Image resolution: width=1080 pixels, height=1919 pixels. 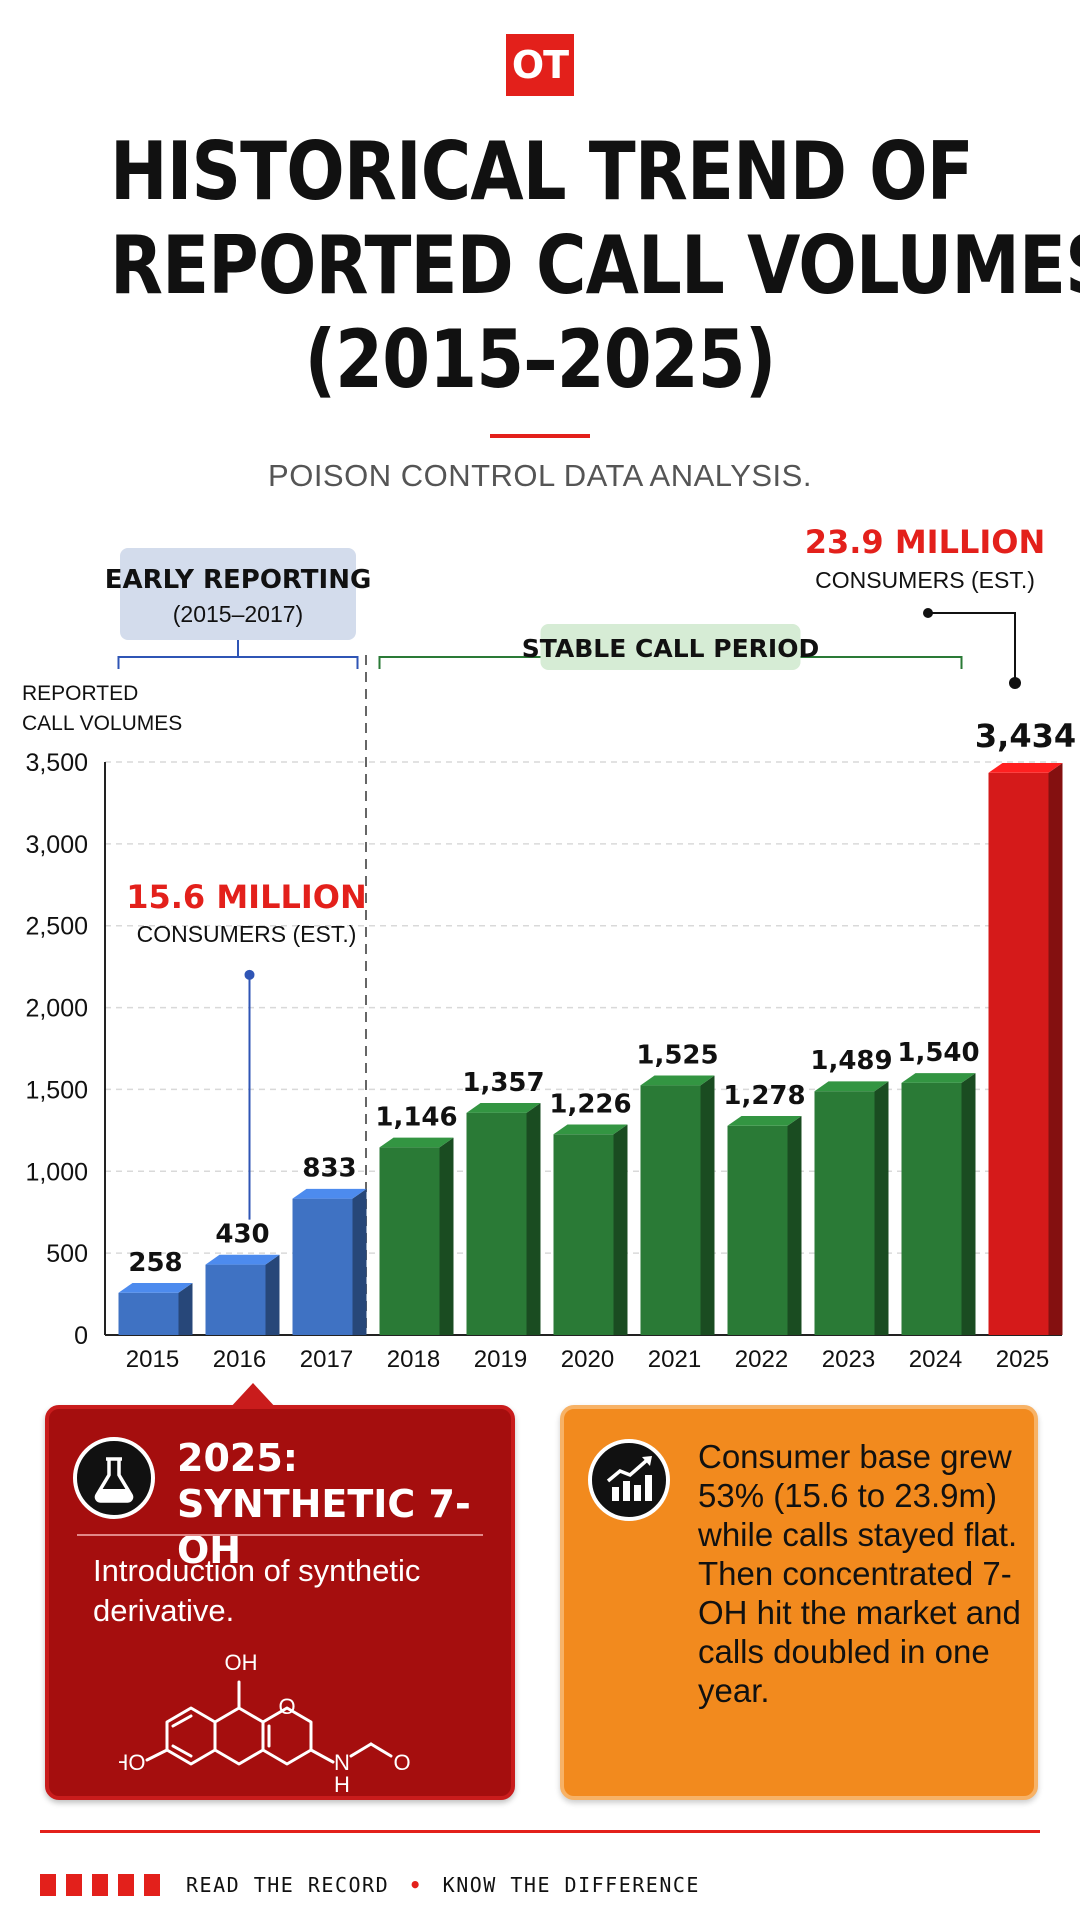 I want to click on value-label-2017: 833, so click(x=329, y=1169).